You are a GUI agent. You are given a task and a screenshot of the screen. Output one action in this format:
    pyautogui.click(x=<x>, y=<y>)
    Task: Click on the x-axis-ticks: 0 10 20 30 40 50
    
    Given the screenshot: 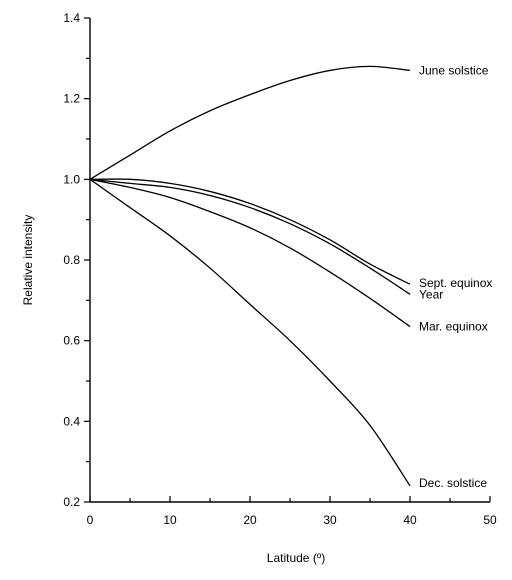 What is the action you would take?
    pyautogui.click(x=292, y=511)
    